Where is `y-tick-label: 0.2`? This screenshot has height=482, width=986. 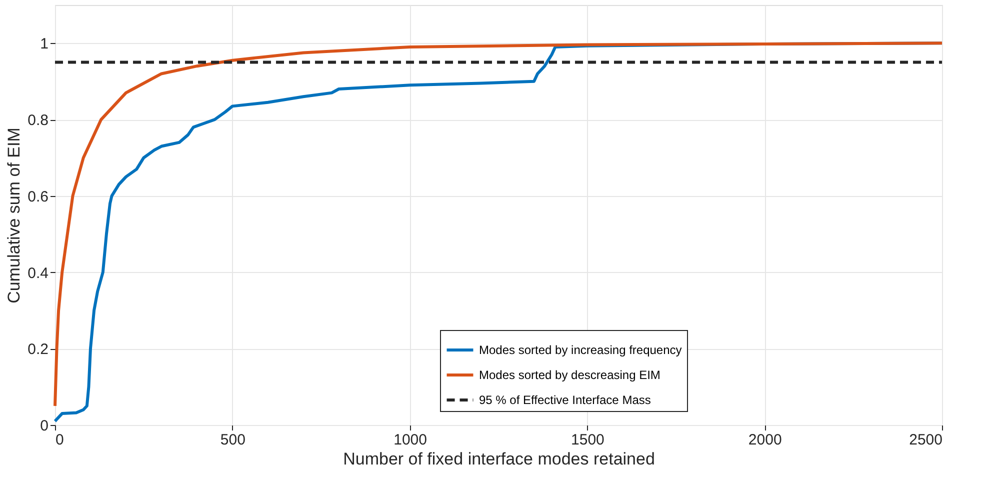 y-tick-label: 0.2 is located at coordinates (38, 349).